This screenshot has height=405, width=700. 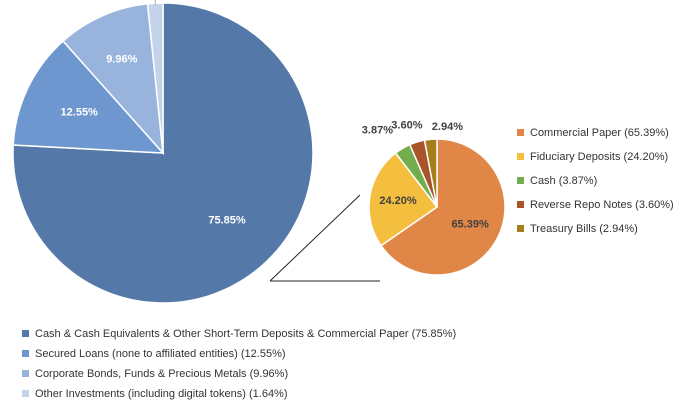 What do you see at coordinates (377, 130) in the screenshot?
I see `sub-pie-data-label-2: 3.87%` at bounding box center [377, 130].